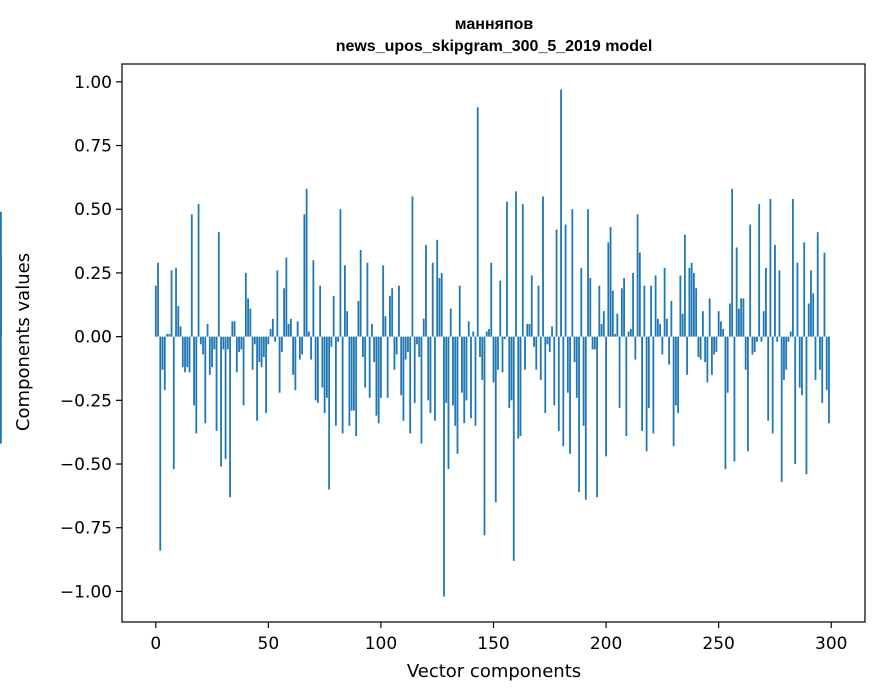 Image resolution: width=880 pixels, height=696 pixels. I want to click on y-tick-label: 0.25, so click(93, 274).